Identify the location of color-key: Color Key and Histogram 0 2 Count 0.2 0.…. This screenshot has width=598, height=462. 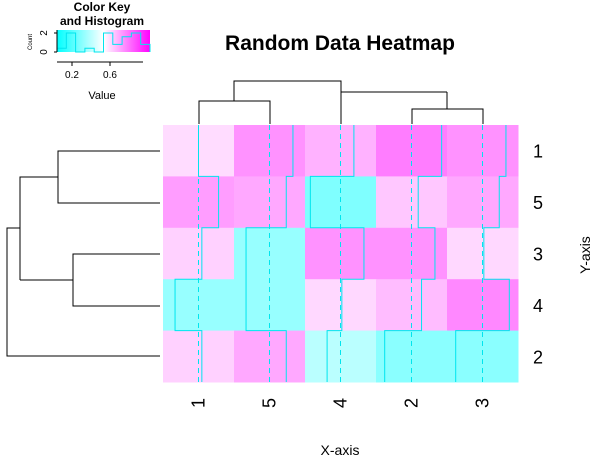
(89, 51).